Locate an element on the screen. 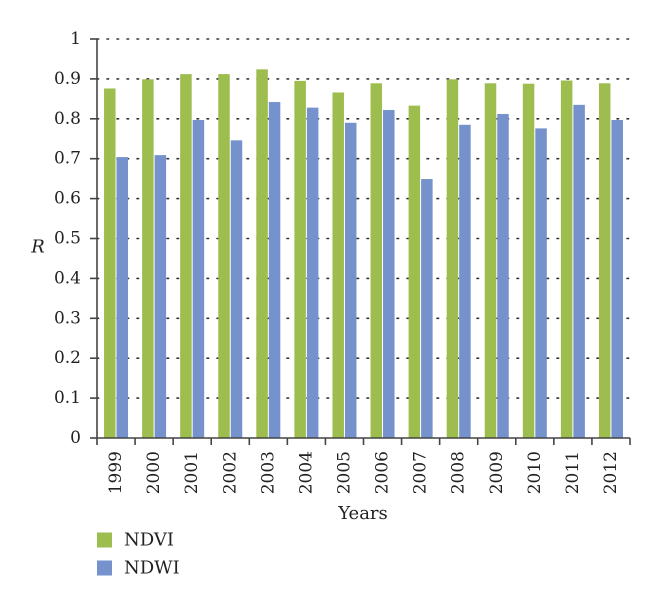 The height and width of the screenshot is (605, 660). bar-ndvi-2006 is located at coordinates (376, 260).